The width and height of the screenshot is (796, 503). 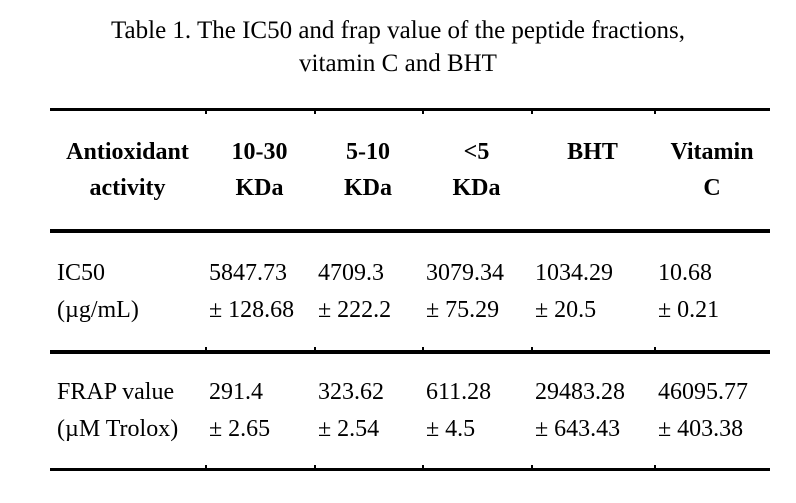 I want to click on cell-ic50-bht-sd: ± 20.5, so click(x=566, y=309).